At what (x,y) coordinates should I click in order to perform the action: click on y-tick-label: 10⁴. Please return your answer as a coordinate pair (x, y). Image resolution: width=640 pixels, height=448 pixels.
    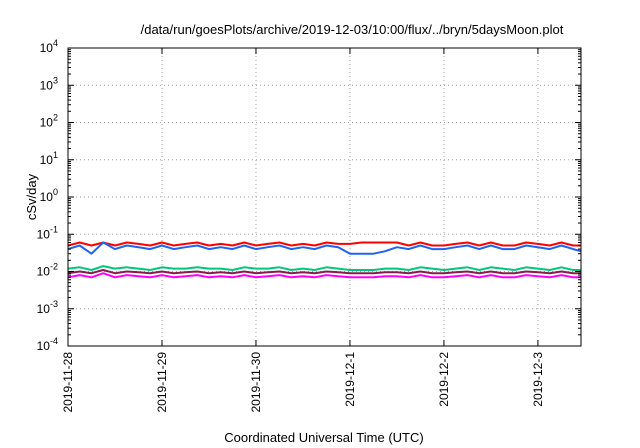
    Looking at the image, I should click on (49, 46).